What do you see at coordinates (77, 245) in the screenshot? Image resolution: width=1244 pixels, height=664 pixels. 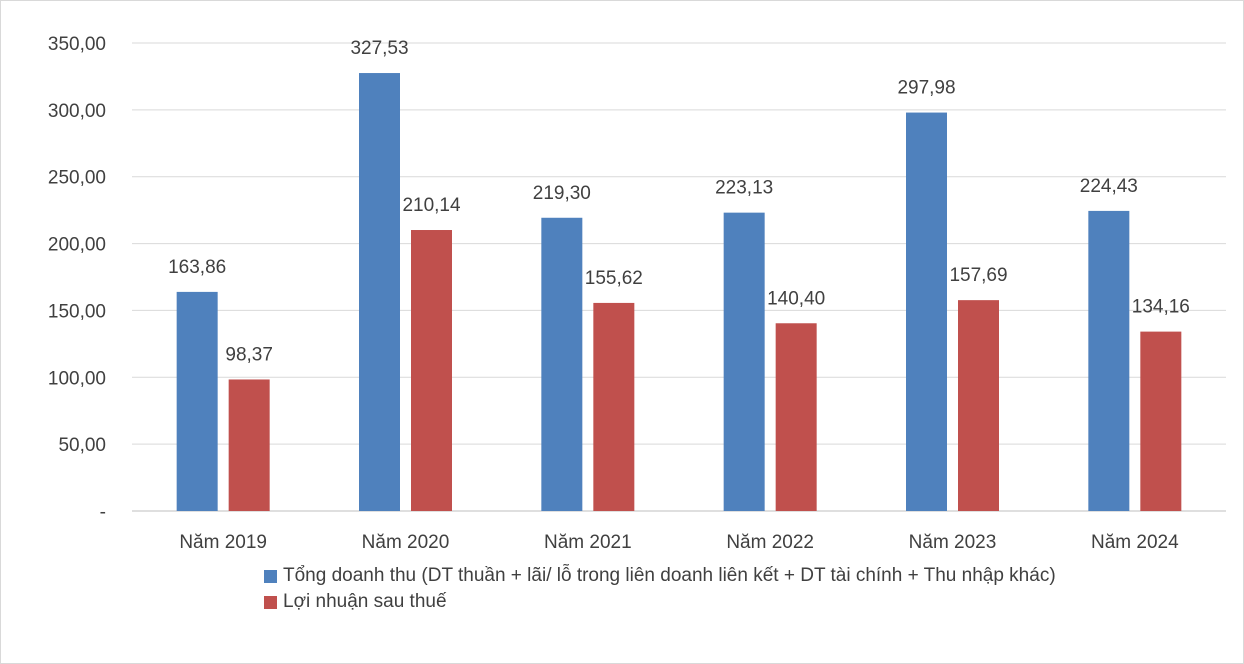 I see `y-tick-label: 200,00` at bounding box center [77, 245].